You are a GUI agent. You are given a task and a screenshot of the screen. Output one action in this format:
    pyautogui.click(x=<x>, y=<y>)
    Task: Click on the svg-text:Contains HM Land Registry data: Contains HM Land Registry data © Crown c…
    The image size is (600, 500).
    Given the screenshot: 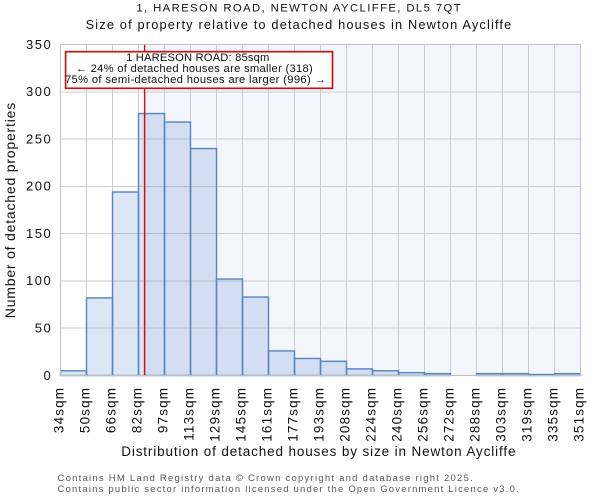 What is the action you would take?
    pyautogui.click(x=266, y=478)
    